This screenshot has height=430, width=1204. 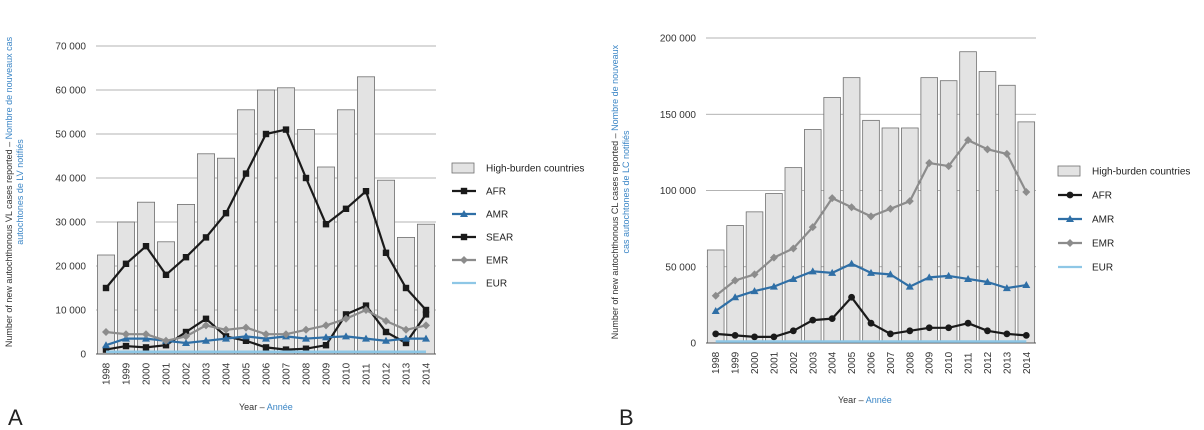 I want to click on y-axis-title-fr1: Nombre de nouveaux cas, so click(x=9, y=87).